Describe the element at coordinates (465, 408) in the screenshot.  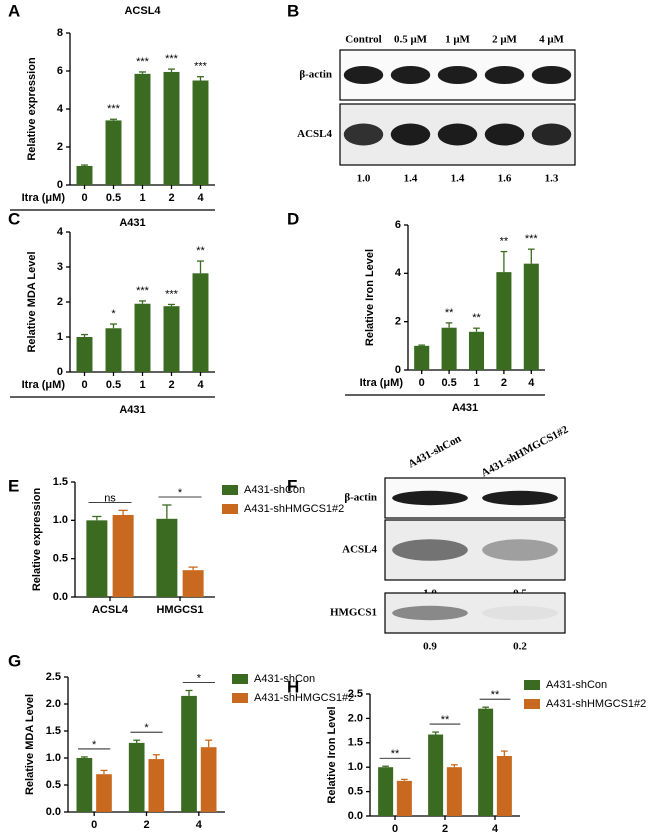
I see `group-label: A431` at that location.